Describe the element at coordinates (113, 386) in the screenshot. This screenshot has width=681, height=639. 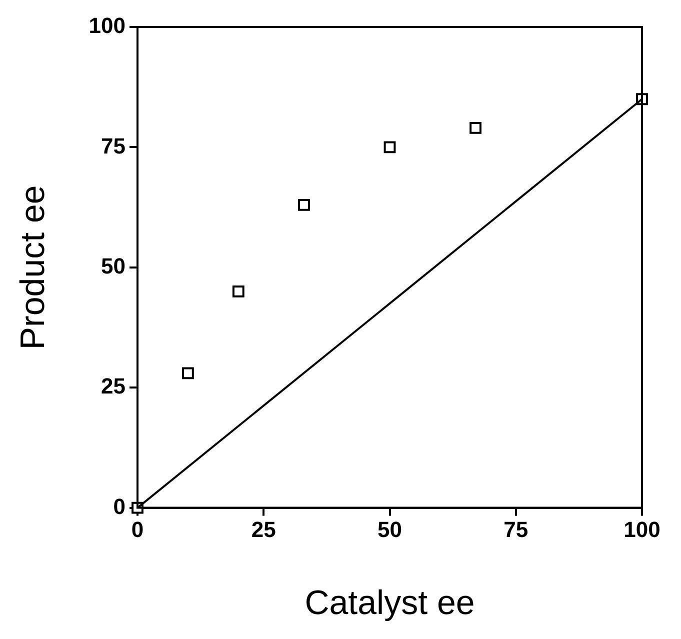
I see `y-tick-label: 25` at that location.